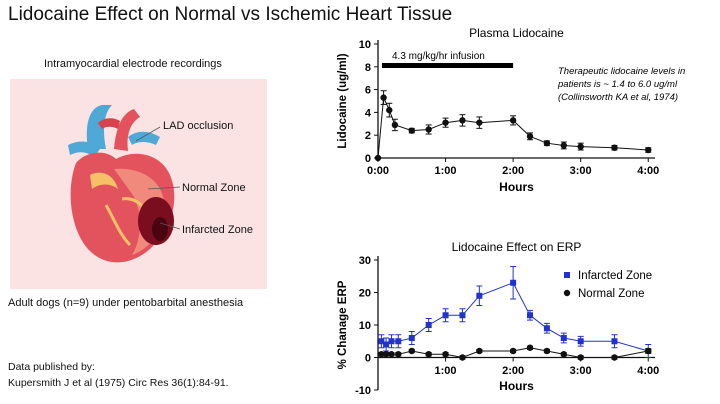  I want to click on legend-marker-normal, so click(567, 293).